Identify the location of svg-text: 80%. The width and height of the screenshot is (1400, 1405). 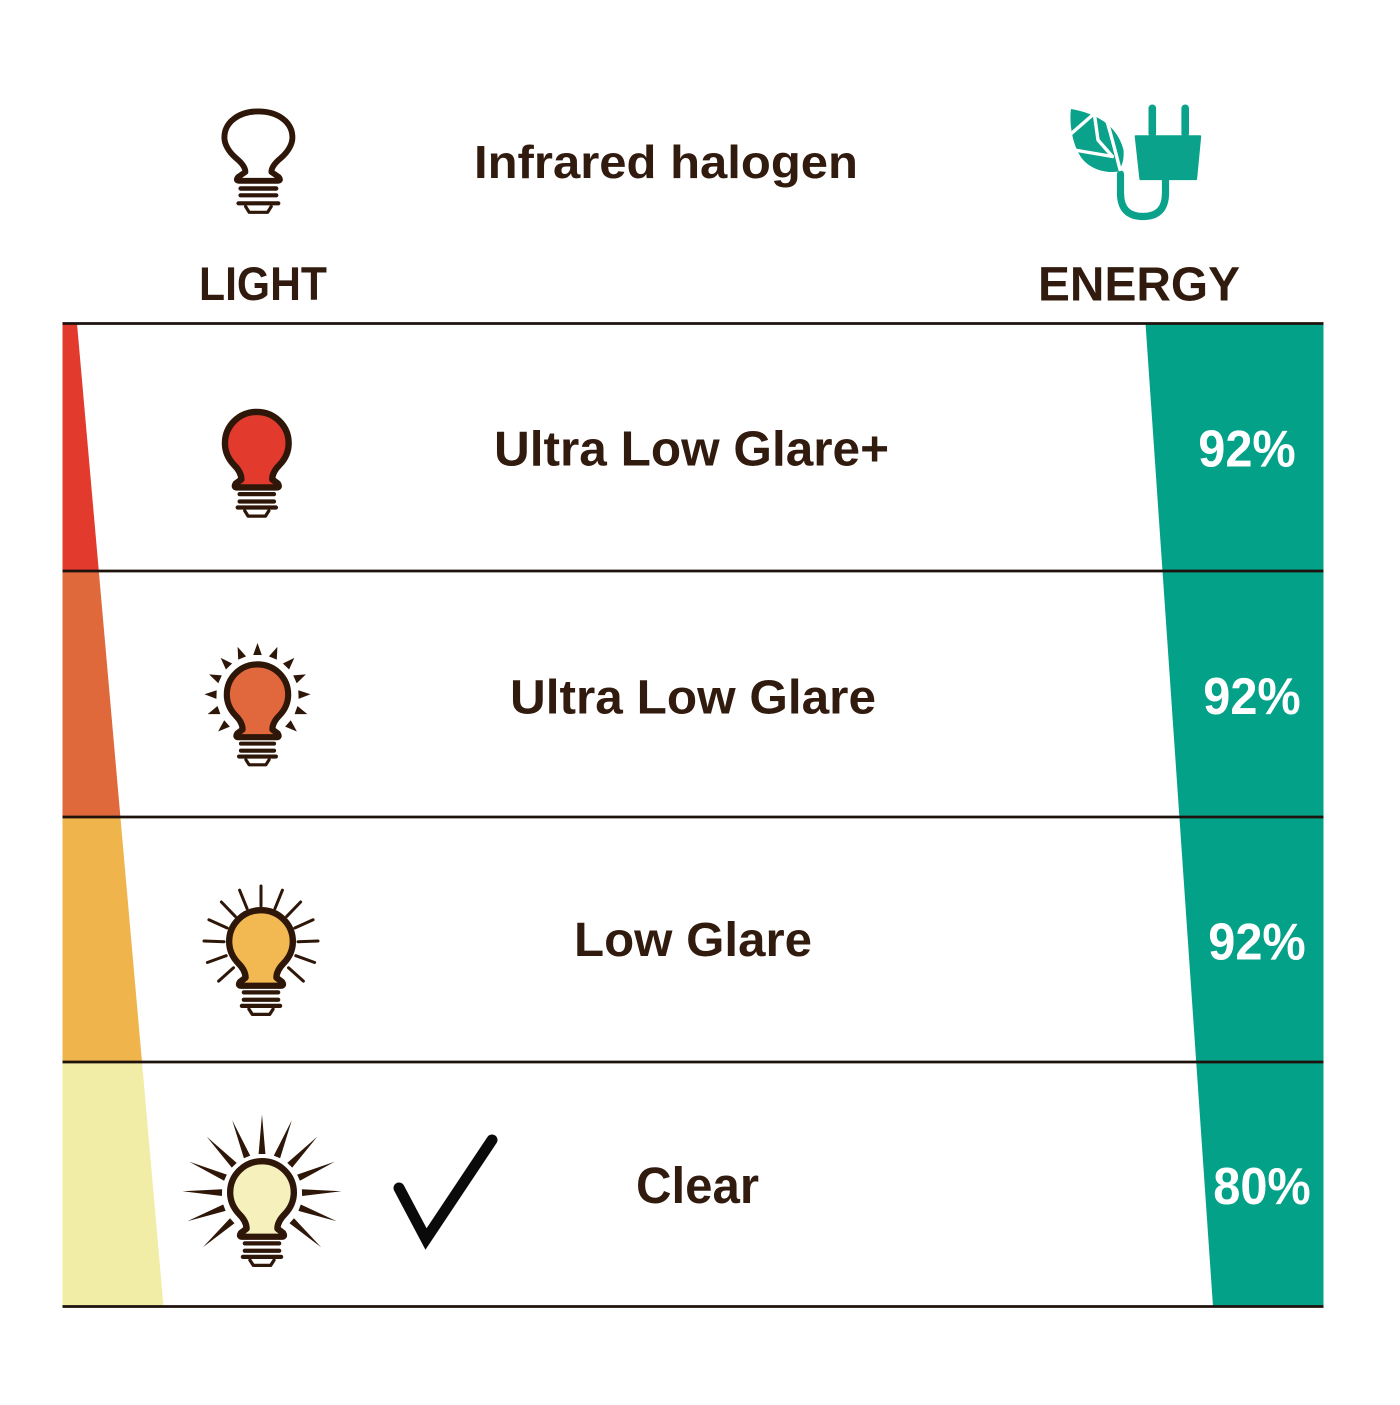
(1262, 1187).